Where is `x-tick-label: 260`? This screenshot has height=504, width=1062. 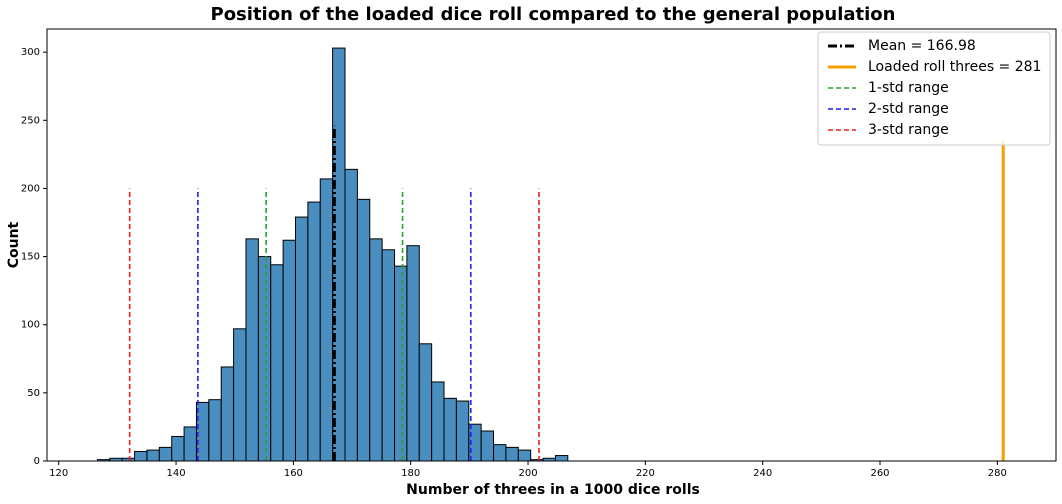
x-tick-label: 260 is located at coordinates (879, 473).